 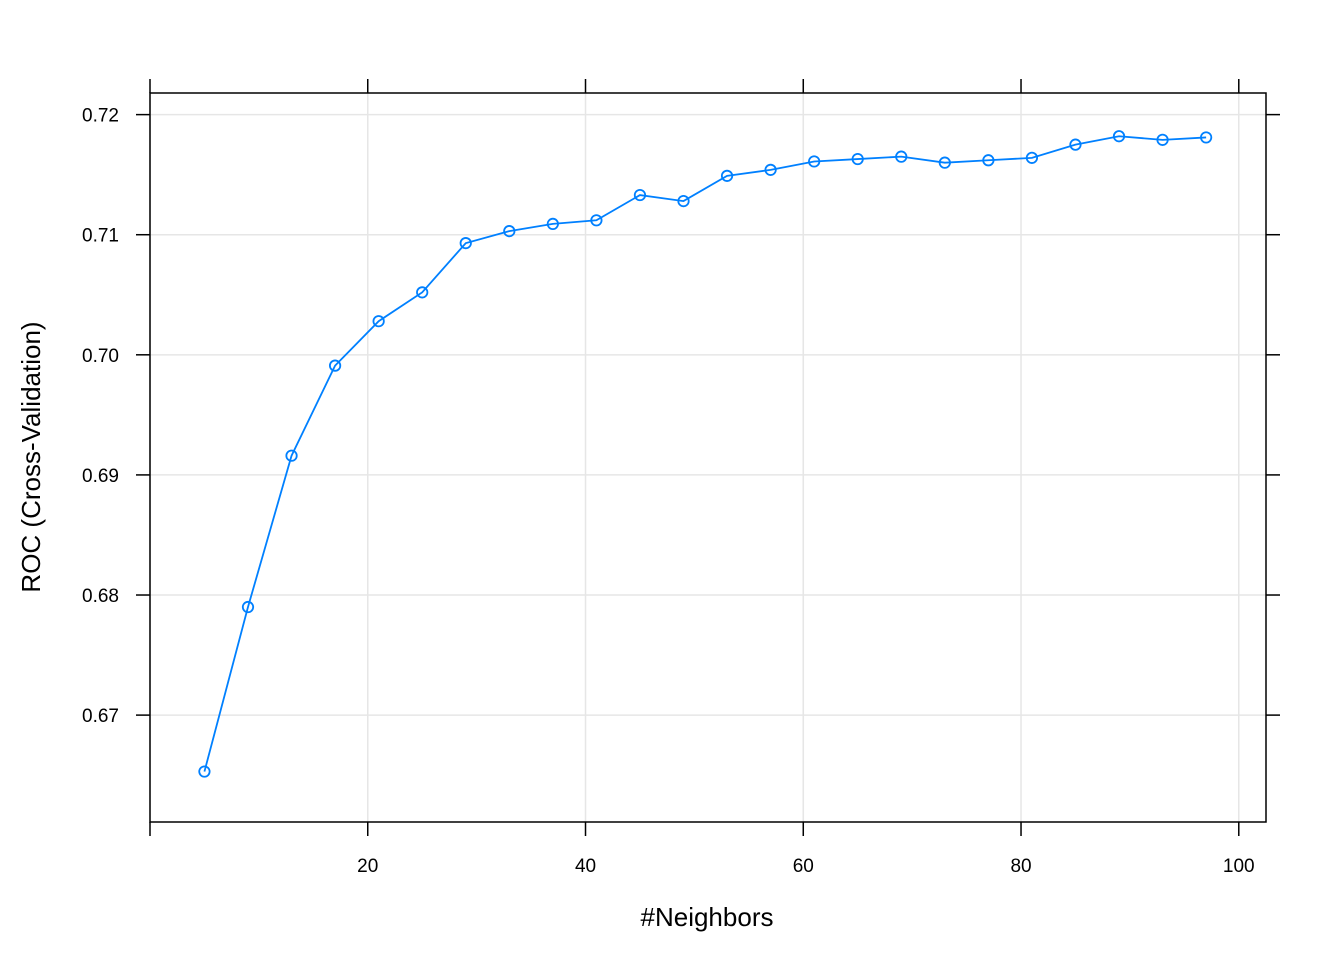 I want to click on x-tick-label: 80, so click(x=1020, y=866).